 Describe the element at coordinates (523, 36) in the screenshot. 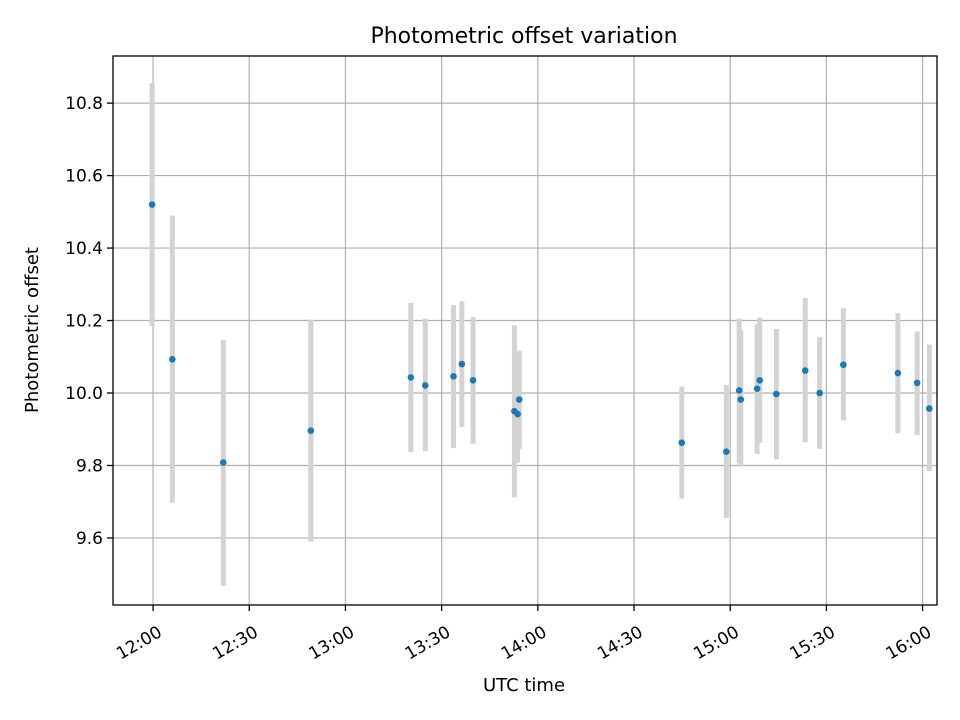

I see `chart-title: Photometric offset variation` at that location.